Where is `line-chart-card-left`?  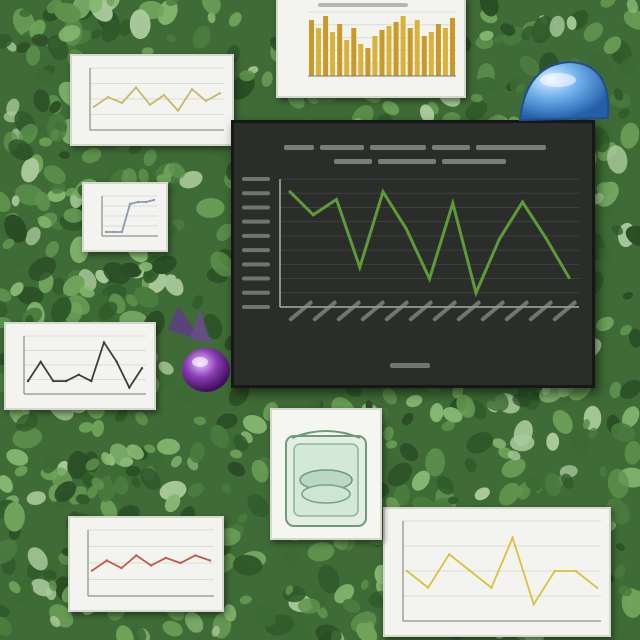 line-chart-card-left is located at coordinates (80, 366).